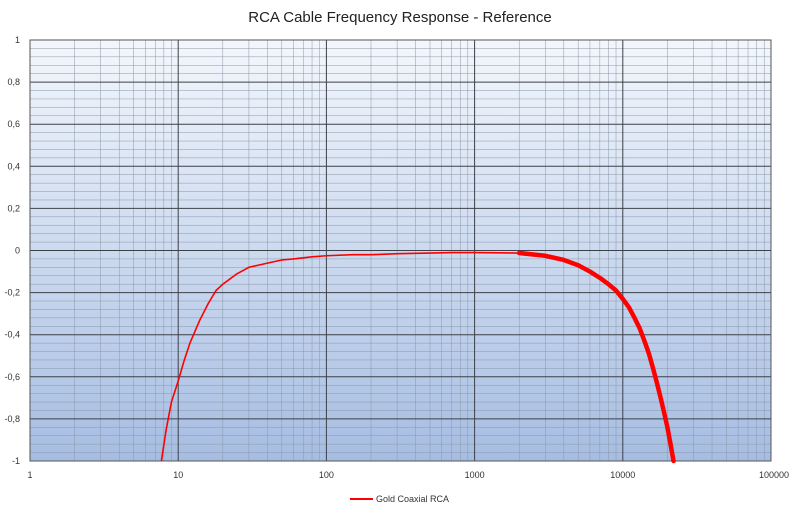  I want to click on x-tick-label: 100, so click(326, 475).